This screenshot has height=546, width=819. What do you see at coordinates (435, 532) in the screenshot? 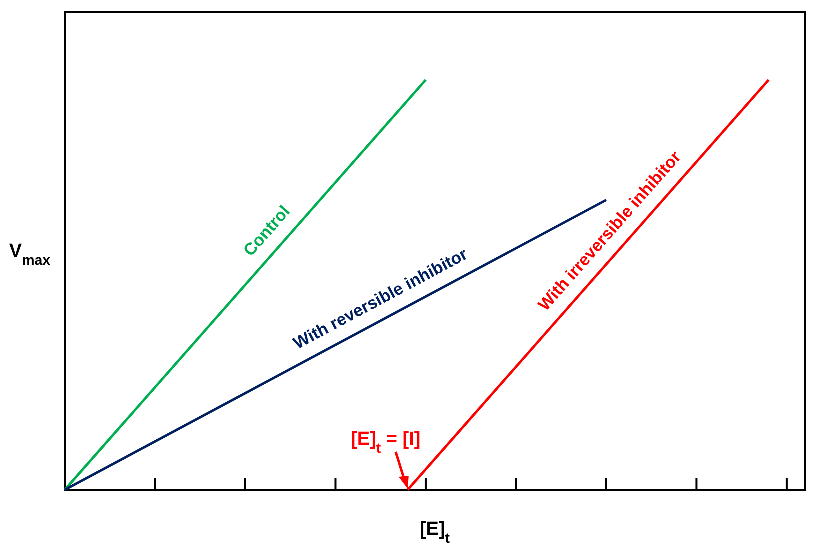
I see `x-axis-title: [E]$_{t}$` at bounding box center [435, 532].